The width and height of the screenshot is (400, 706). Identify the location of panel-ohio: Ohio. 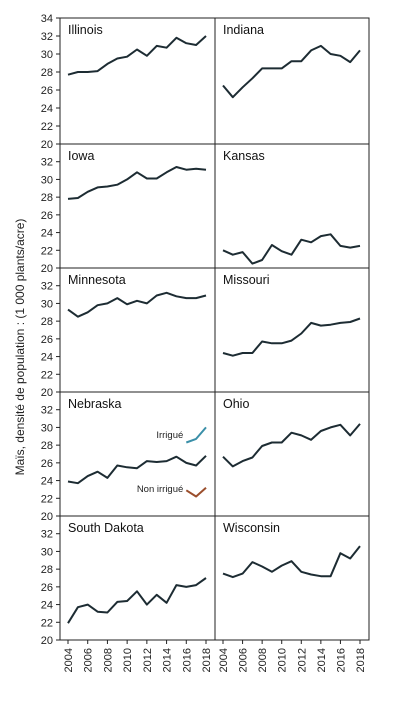
(292, 454).